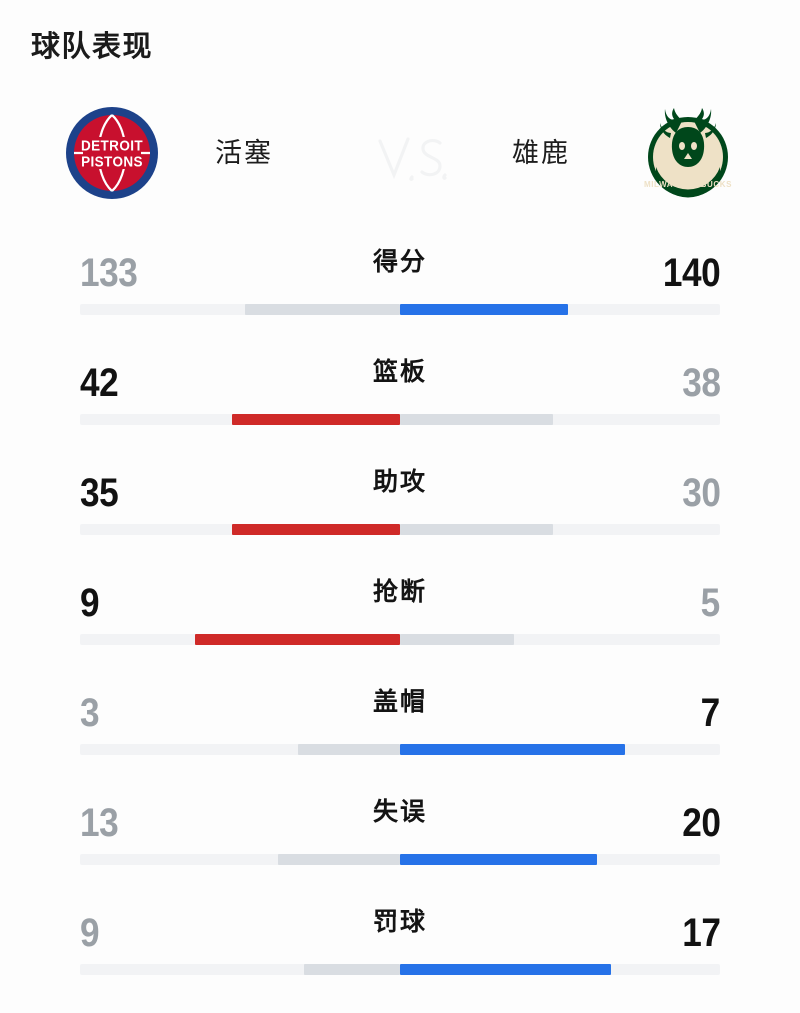  I want to click on right-stat-value: 30, so click(701, 493).